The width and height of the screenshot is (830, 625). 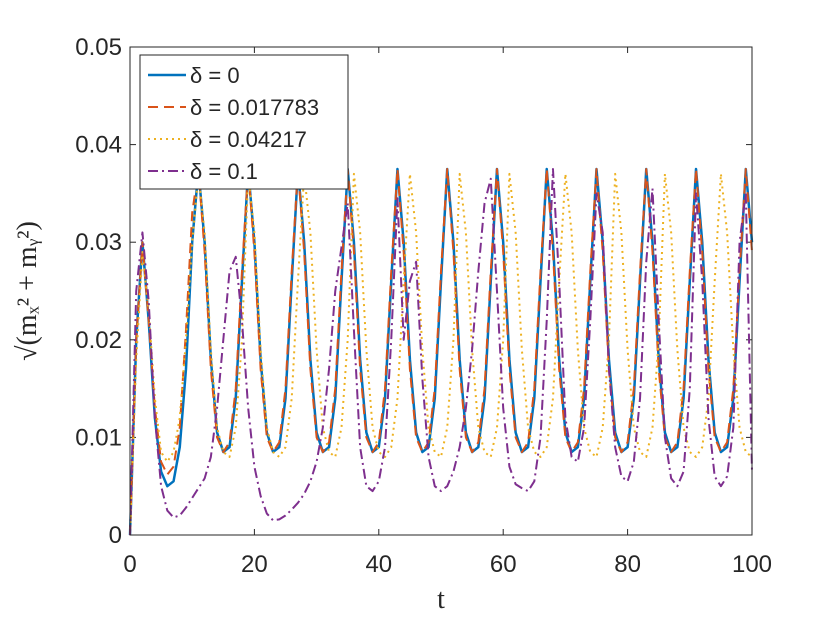 I want to click on y-tick-label: 0.05, so click(x=98, y=47).